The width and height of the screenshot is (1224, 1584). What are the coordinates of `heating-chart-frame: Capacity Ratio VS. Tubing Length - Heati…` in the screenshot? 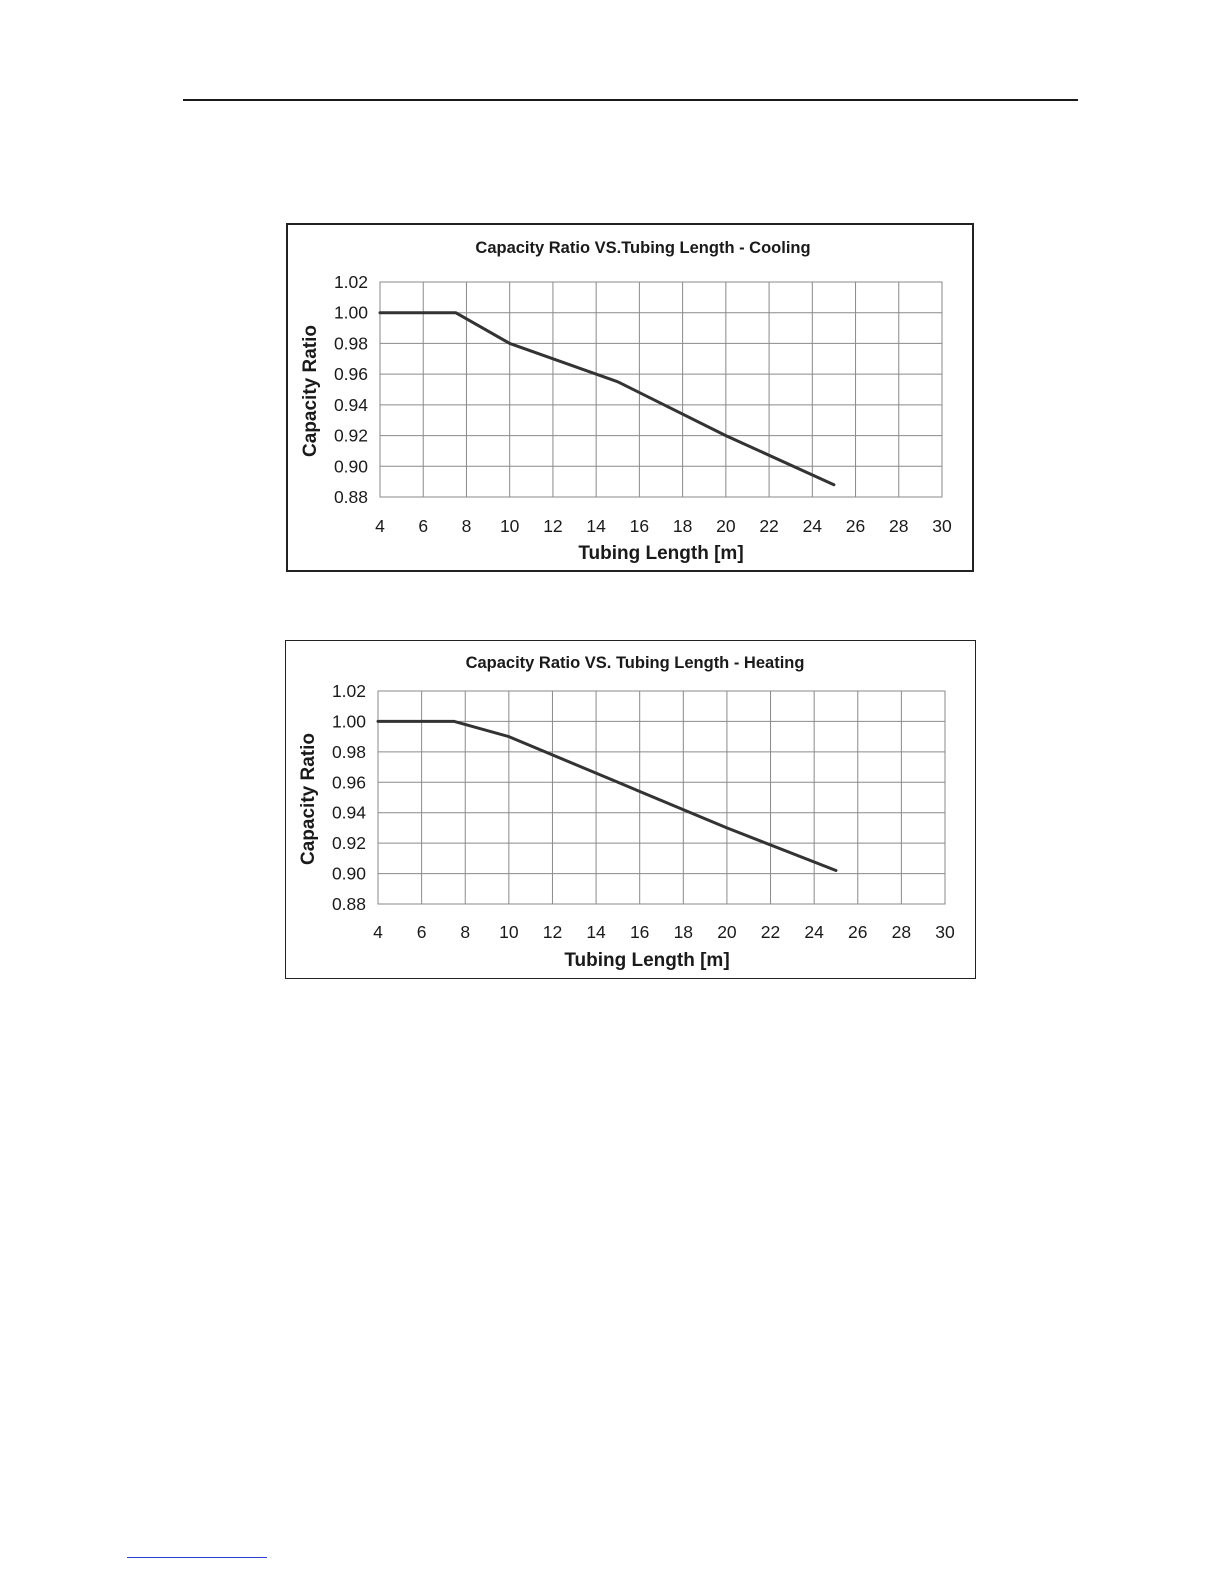 It's located at (630, 809).